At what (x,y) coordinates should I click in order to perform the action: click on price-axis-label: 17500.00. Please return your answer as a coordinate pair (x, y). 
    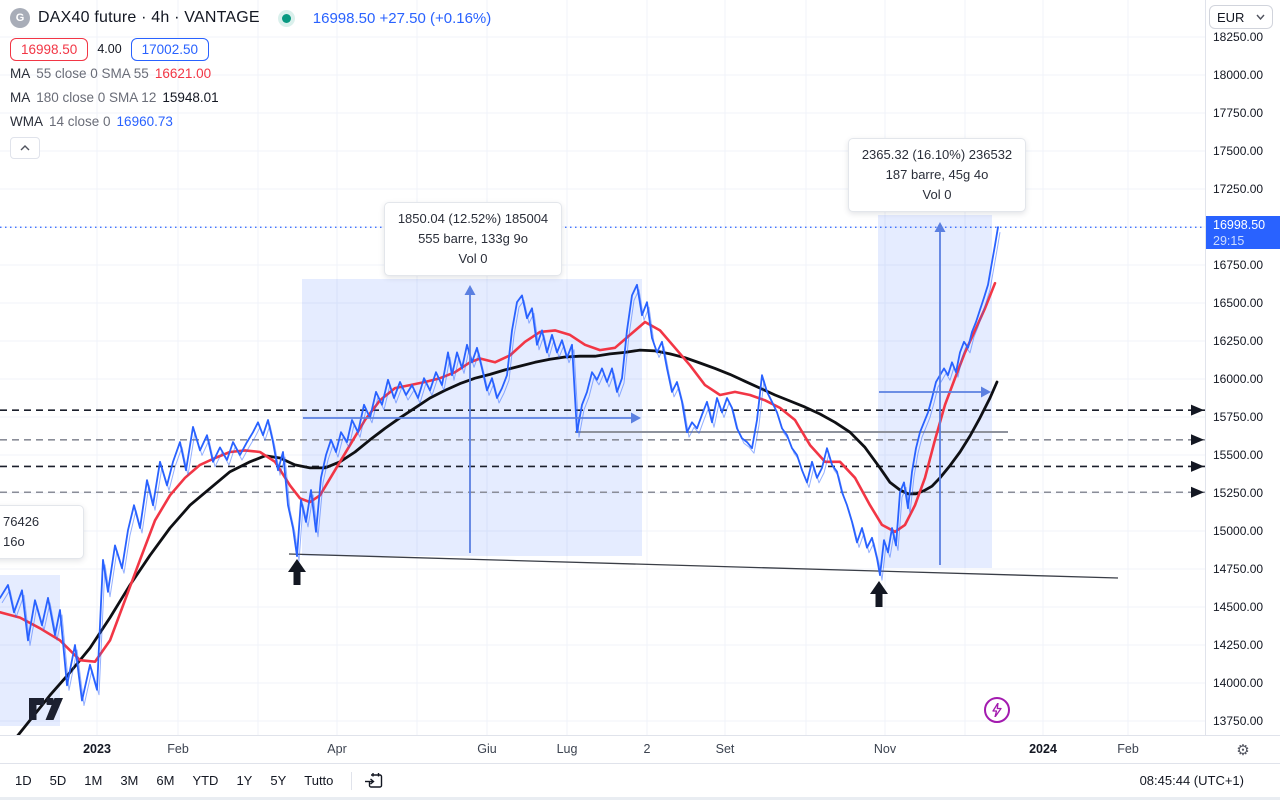
    Looking at the image, I should click on (1238, 151).